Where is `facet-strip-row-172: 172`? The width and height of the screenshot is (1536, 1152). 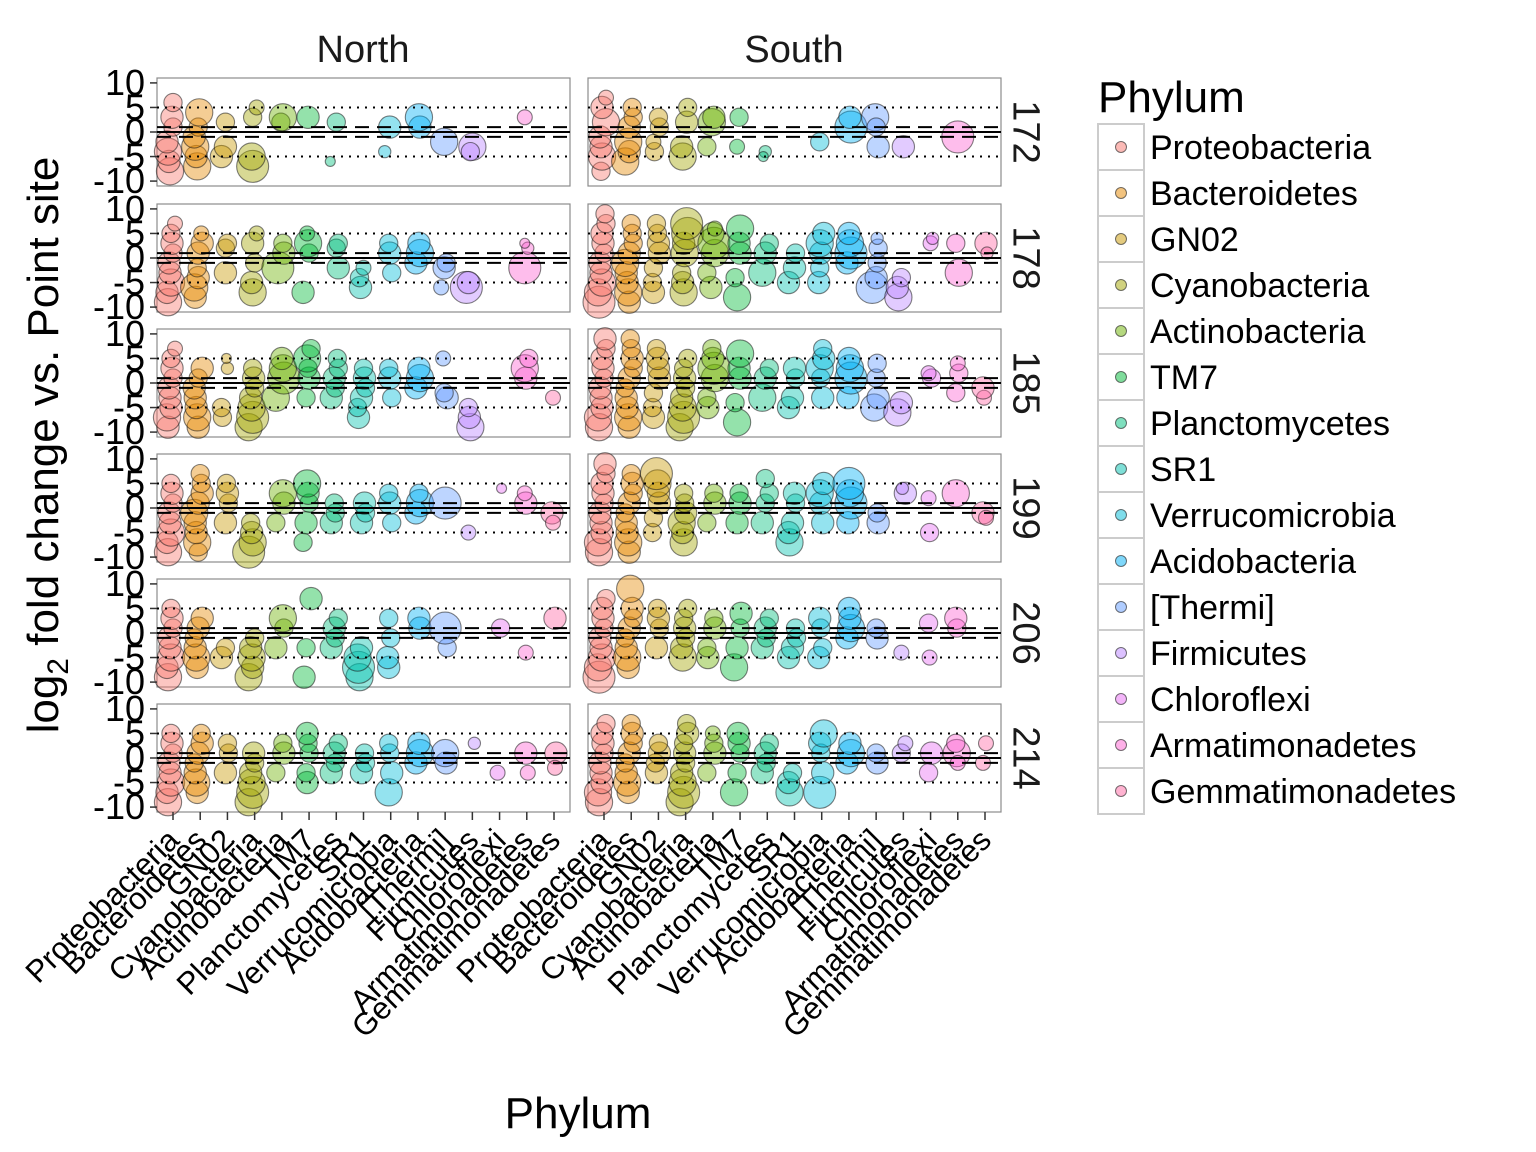
facet-strip-row-172: 172 is located at coordinates (1026, 131).